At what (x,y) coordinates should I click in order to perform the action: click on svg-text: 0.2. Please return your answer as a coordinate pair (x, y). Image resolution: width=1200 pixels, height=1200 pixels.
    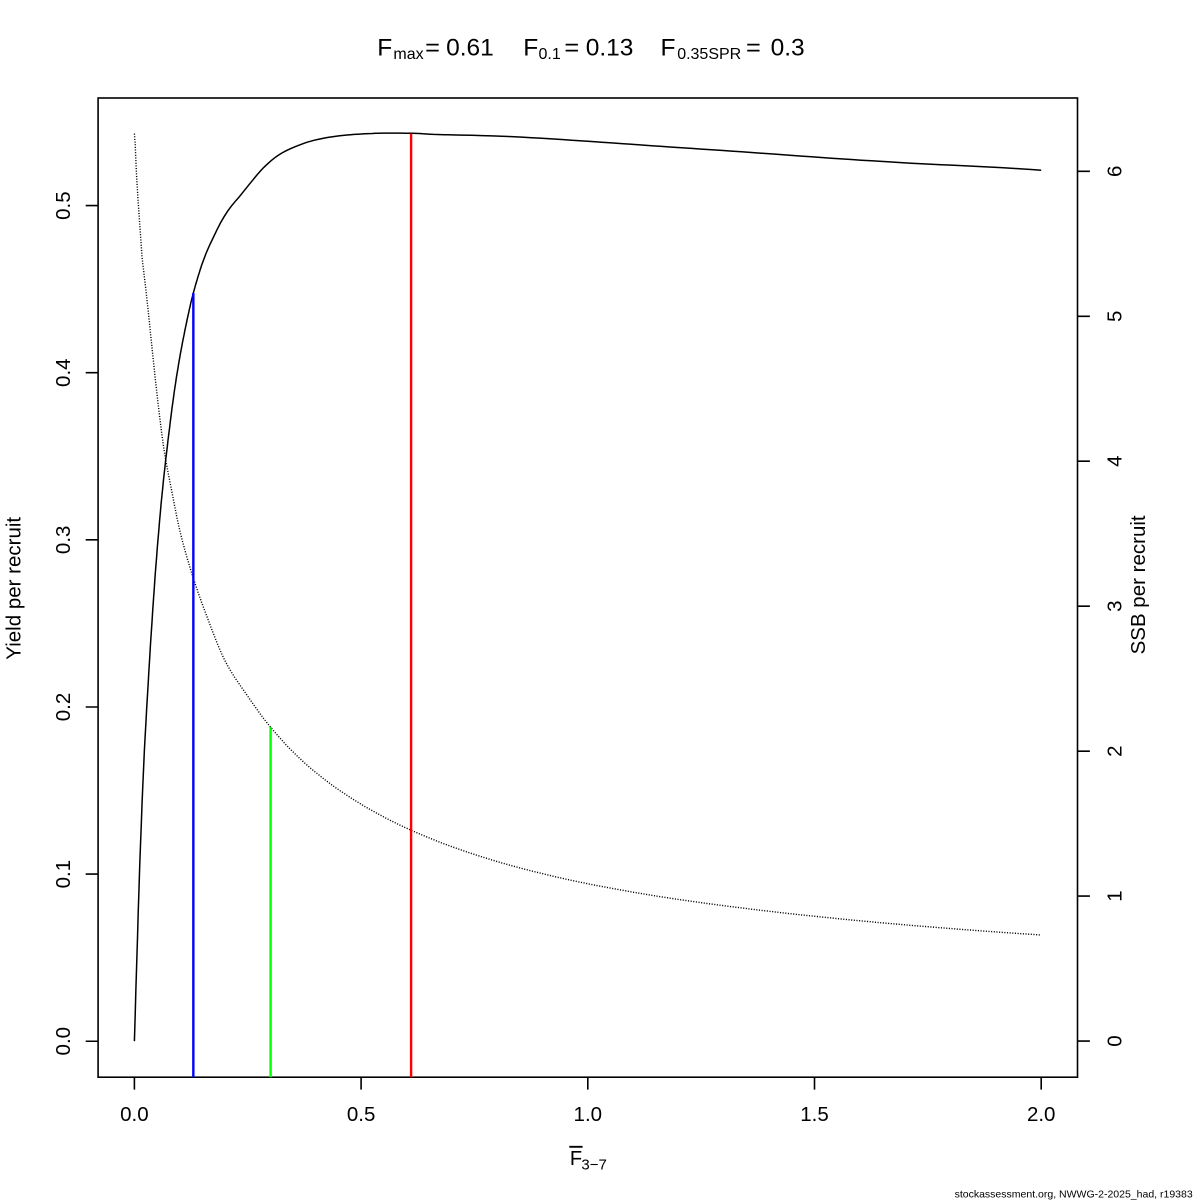
    Looking at the image, I should click on (63, 707).